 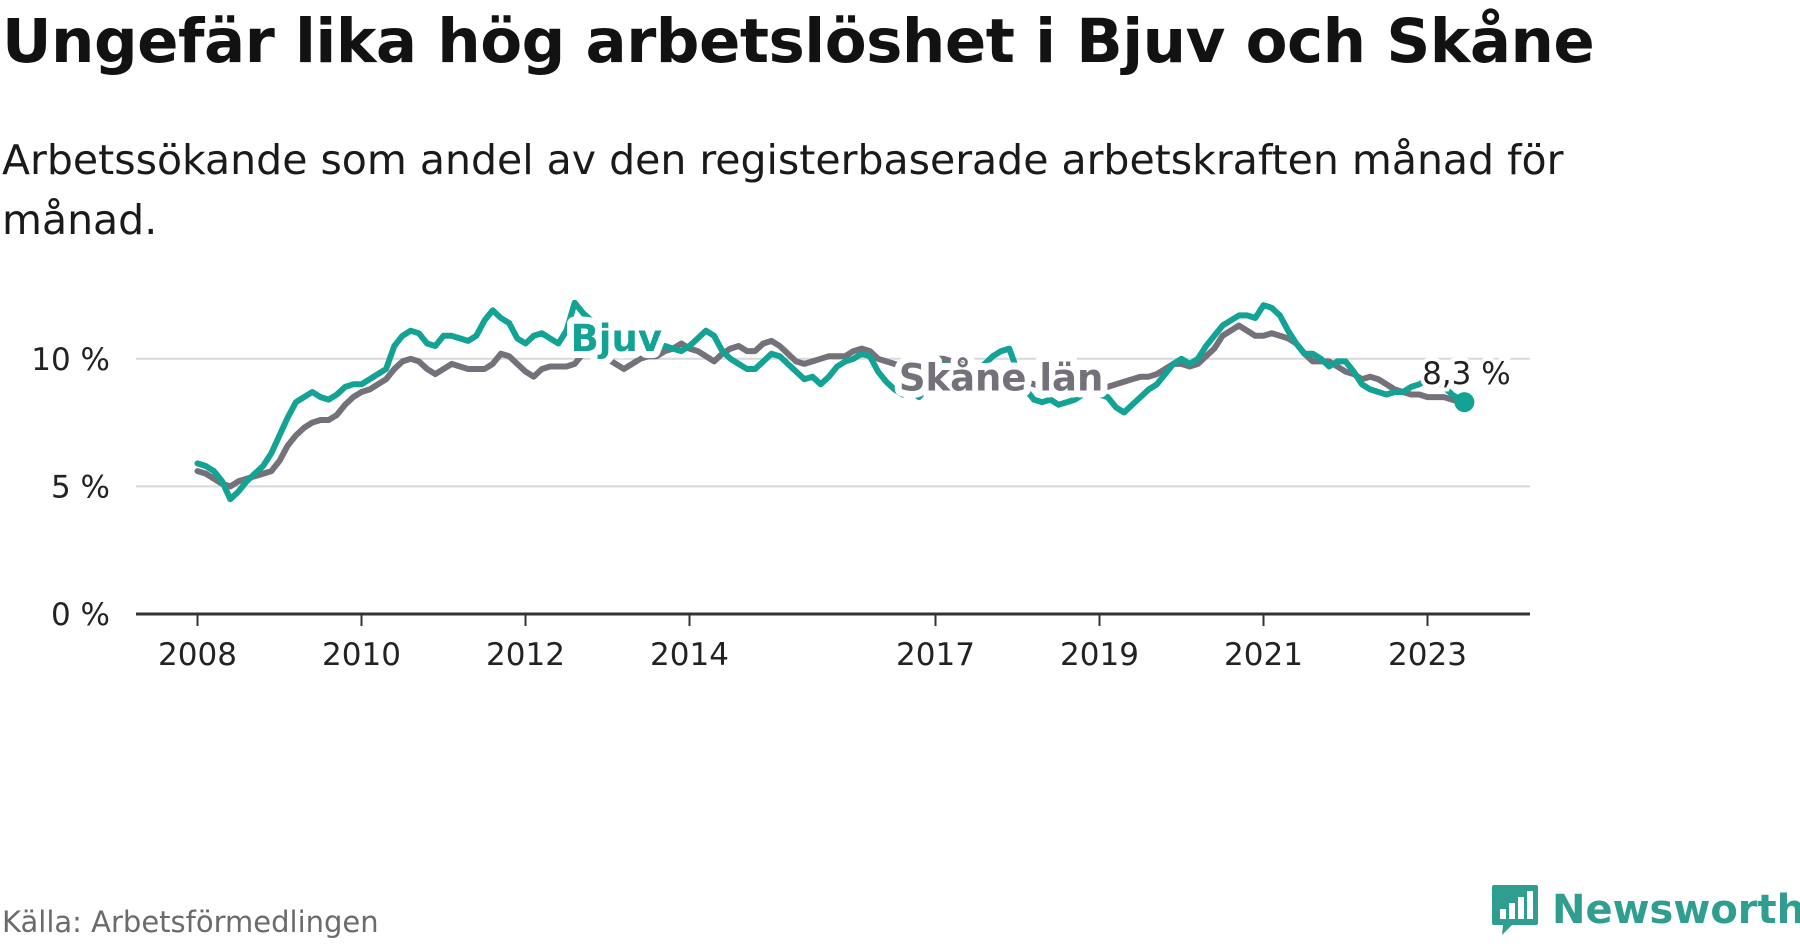 I want to click on series-label-bjuv-halo: Bjuv, so click(x=616, y=338).